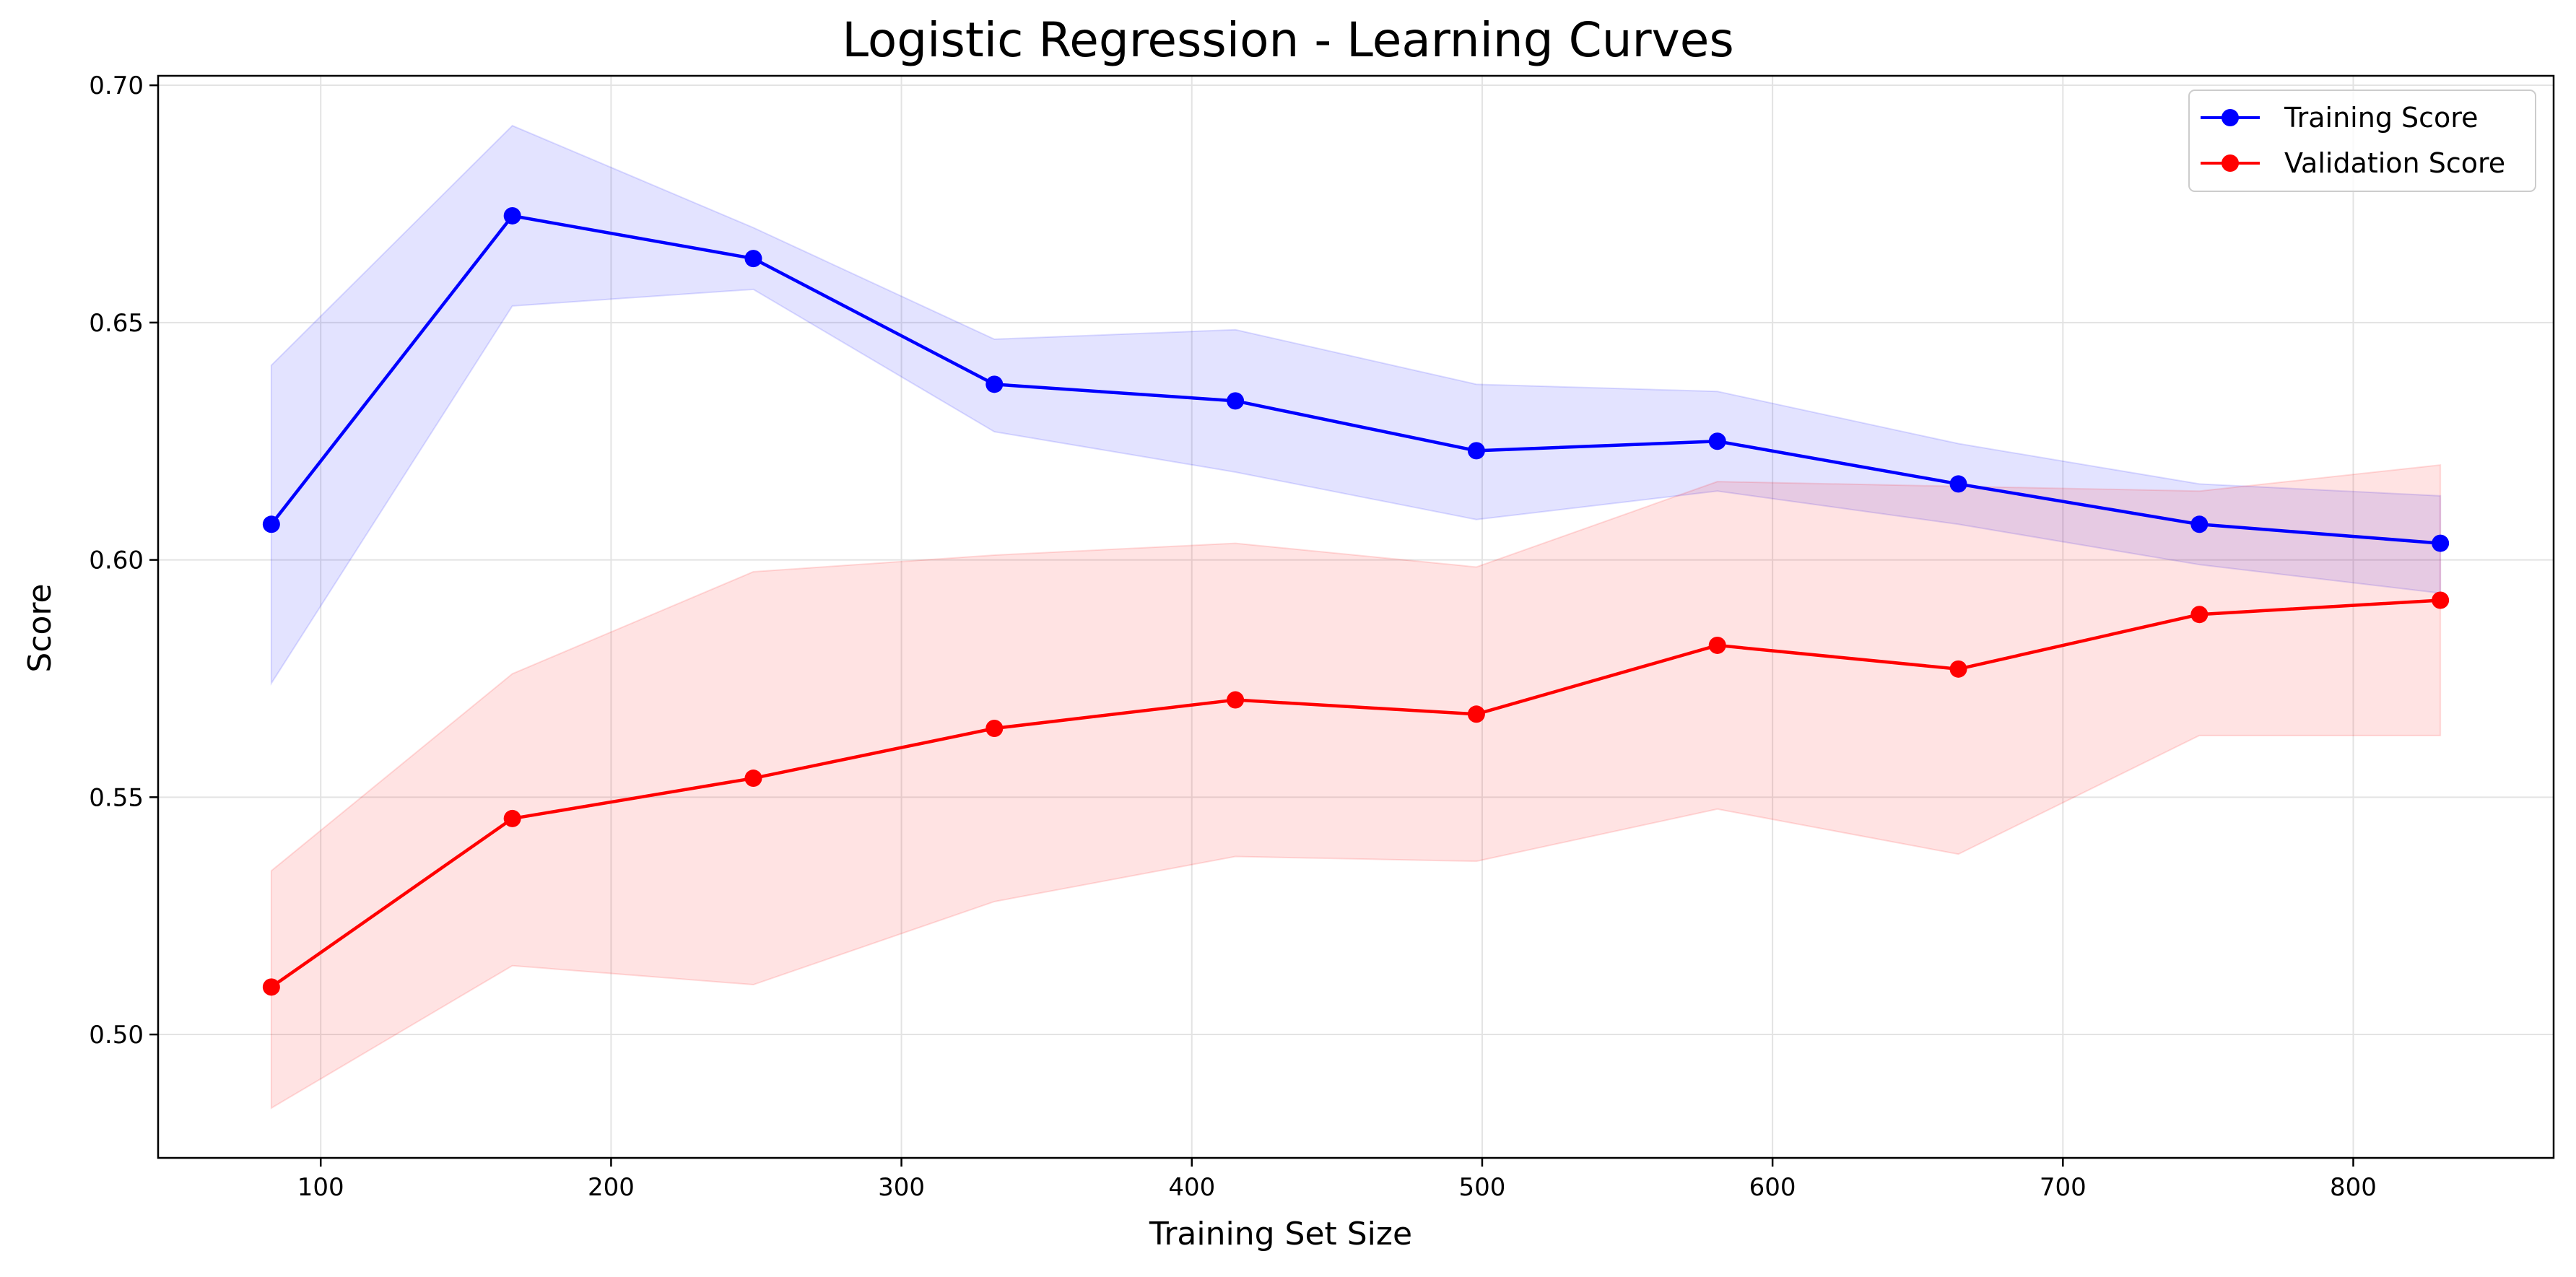  I want to click on legend-box, so click(2362, 141).